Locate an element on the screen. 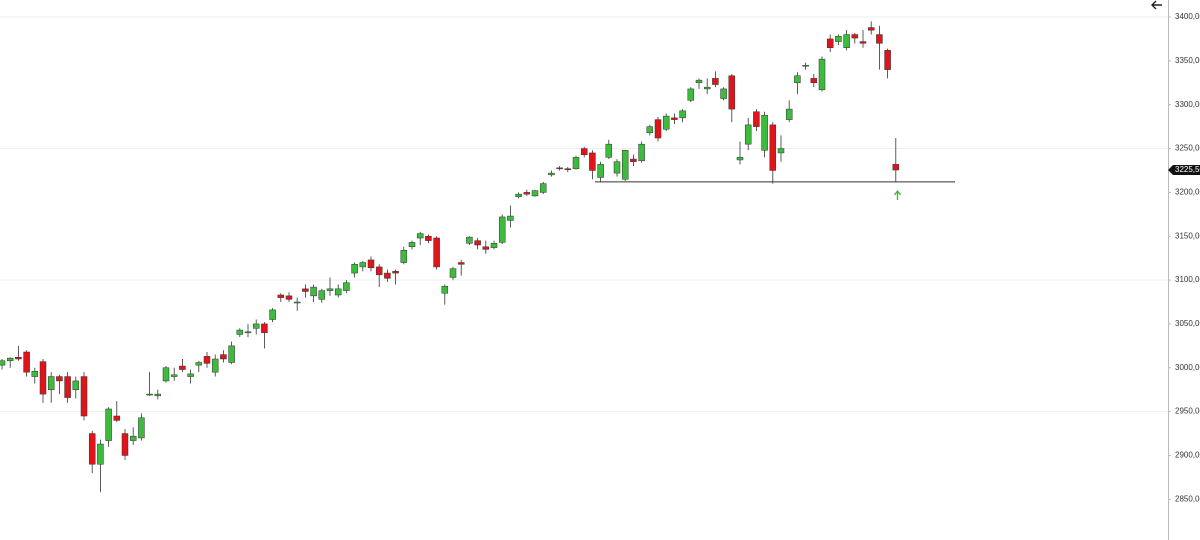 This screenshot has height=540, width=1200. y-tick-label: 3400,00 is located at coordinates (1187, 16).